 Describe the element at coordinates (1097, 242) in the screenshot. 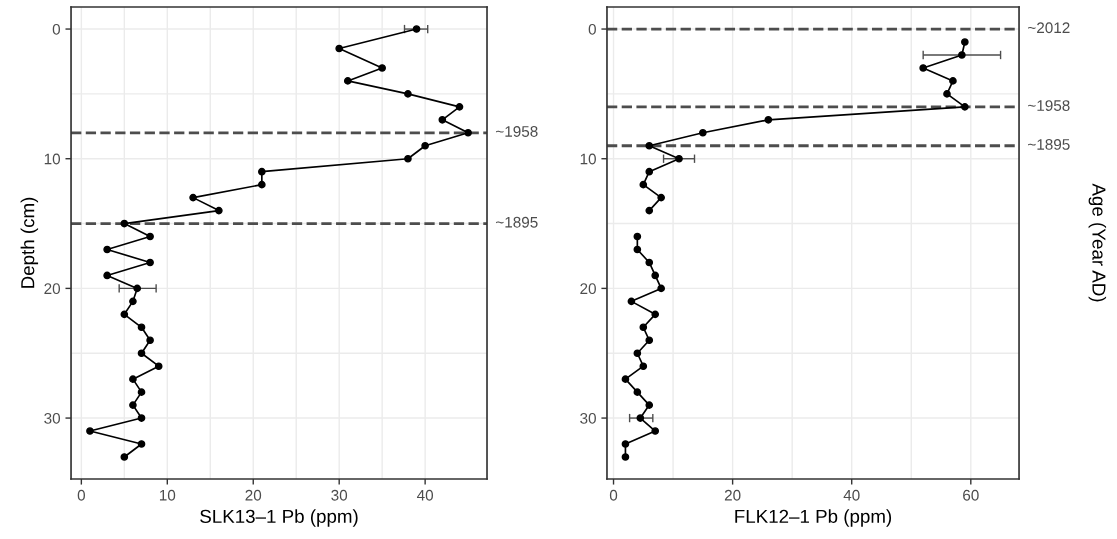

I see `y2-axis-title: Age (Year AD)` at that location.